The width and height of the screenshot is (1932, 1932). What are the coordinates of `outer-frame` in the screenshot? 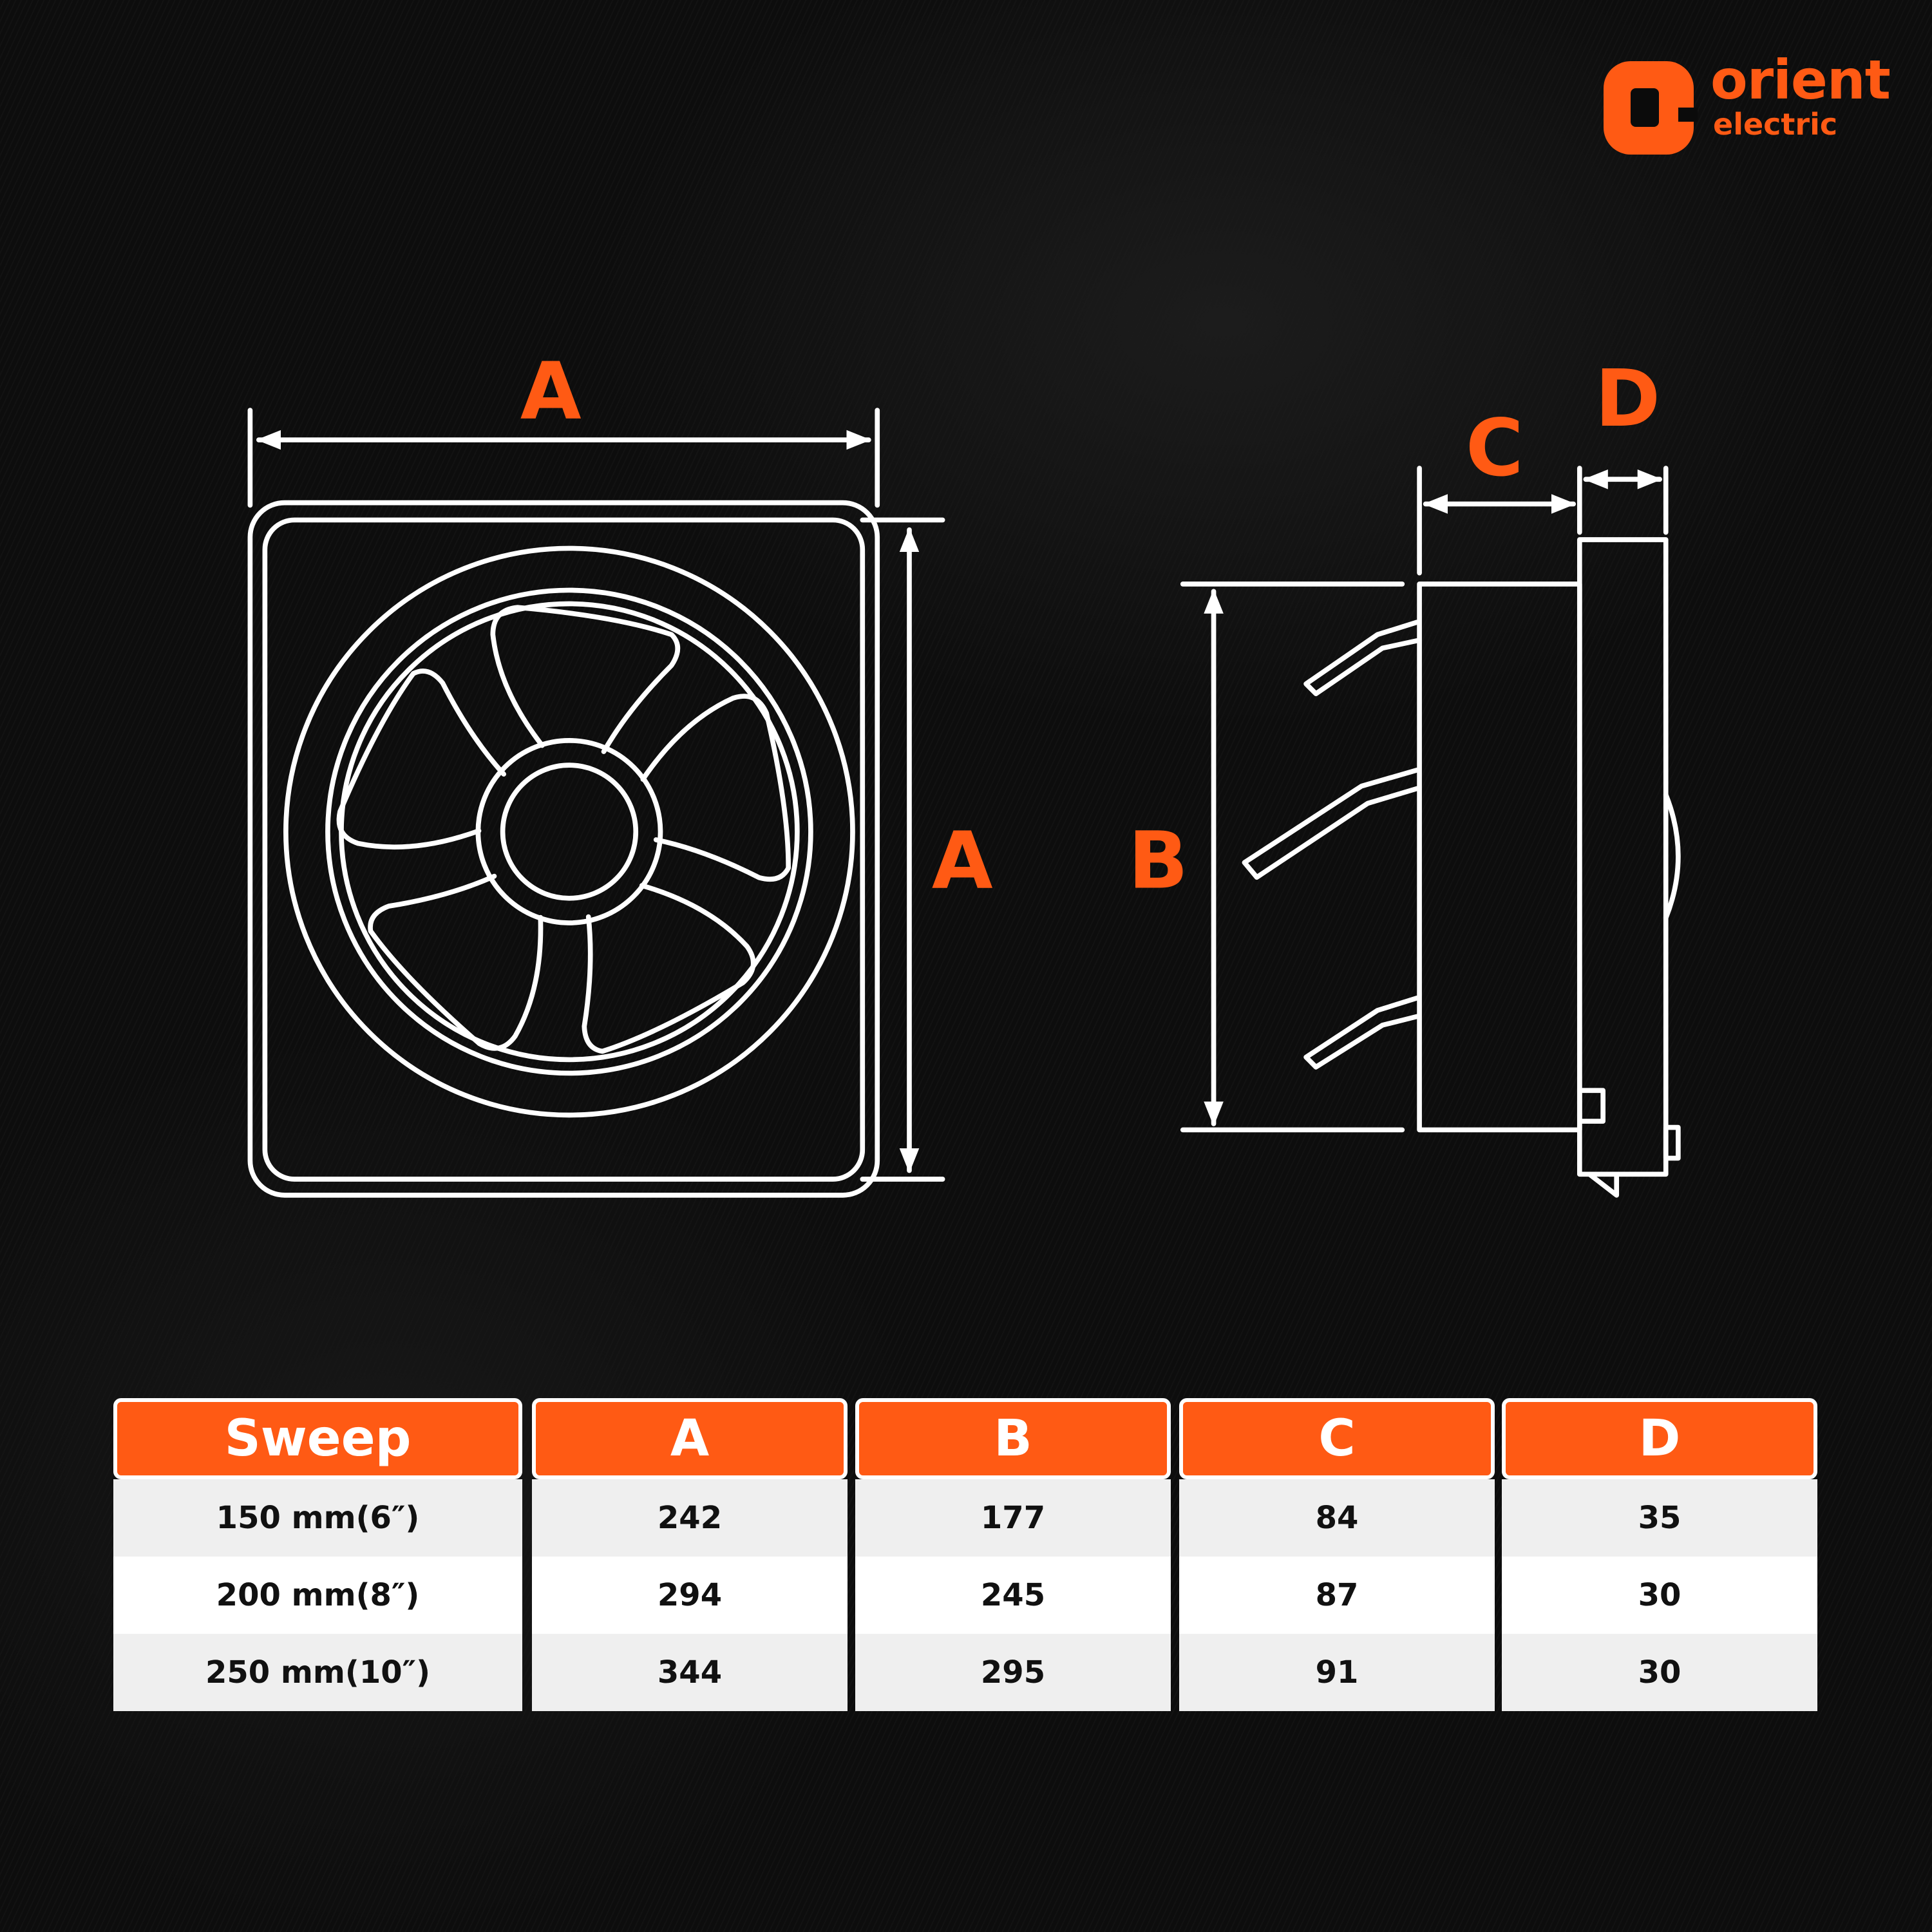 It's located at (563, 849).